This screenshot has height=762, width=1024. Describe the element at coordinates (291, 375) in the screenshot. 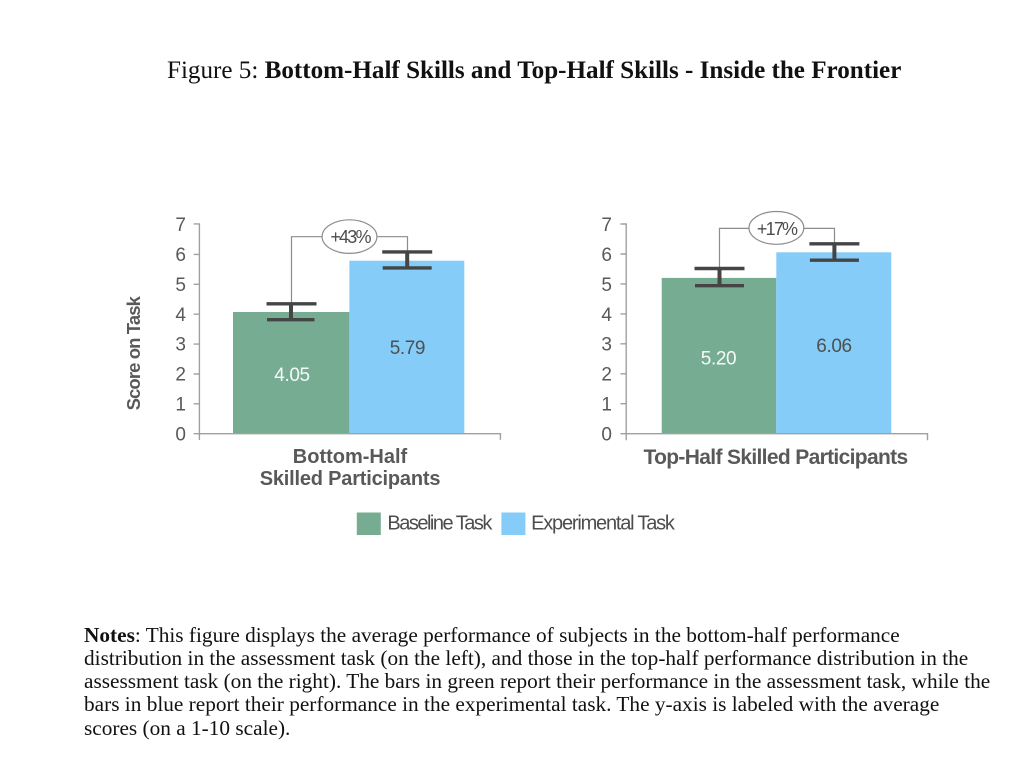

I see `svg-text: 4.05` at that location.